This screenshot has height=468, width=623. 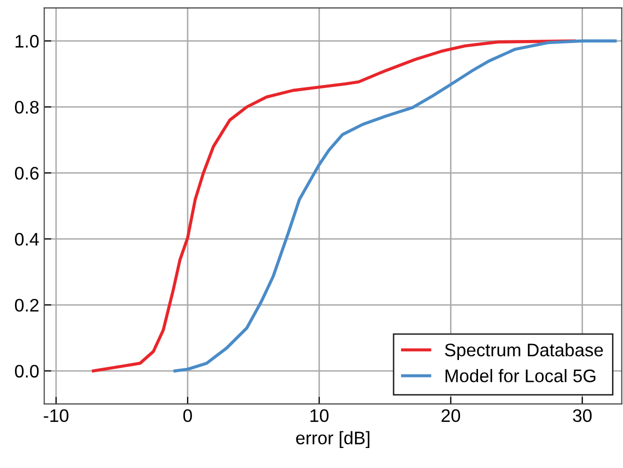 What do you see at coordinates (26, 239) in the screenshot?
I see `y-tick-label: 0.4` at bounding box center [26, 239].